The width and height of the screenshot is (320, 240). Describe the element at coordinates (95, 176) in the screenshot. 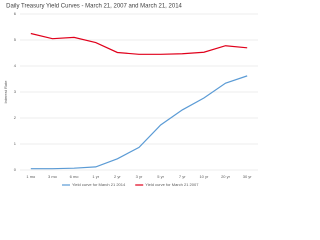

I see `x-tick-label: 1 yr` at that location.